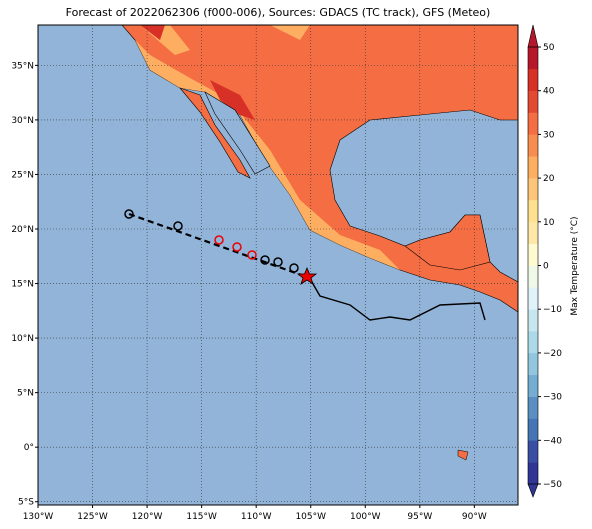 This screenshot has width=592, height=529. I want to click on lat-tick-label: 15°N, so click(22, 285).